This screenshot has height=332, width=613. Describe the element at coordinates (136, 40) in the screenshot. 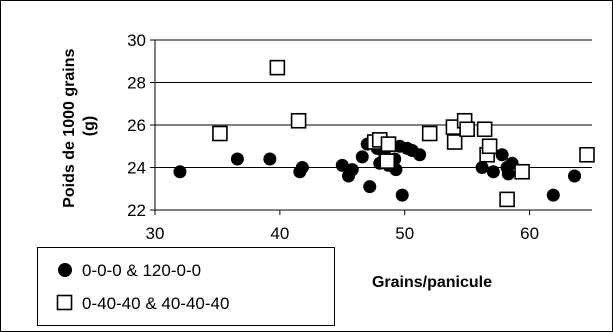

I see `y-tick-label-30: 30` at that location.